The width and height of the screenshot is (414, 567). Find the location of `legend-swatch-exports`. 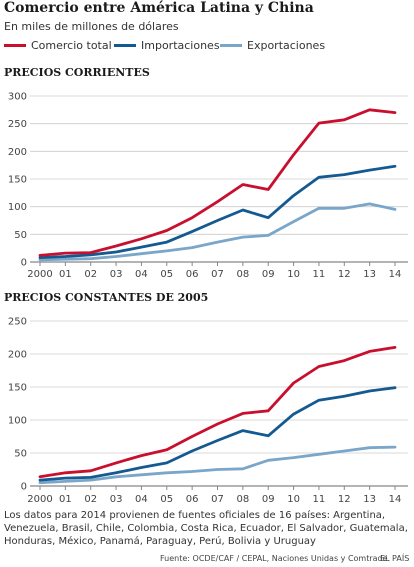

legend-swatch-exports is located at coordinates (231, 45).